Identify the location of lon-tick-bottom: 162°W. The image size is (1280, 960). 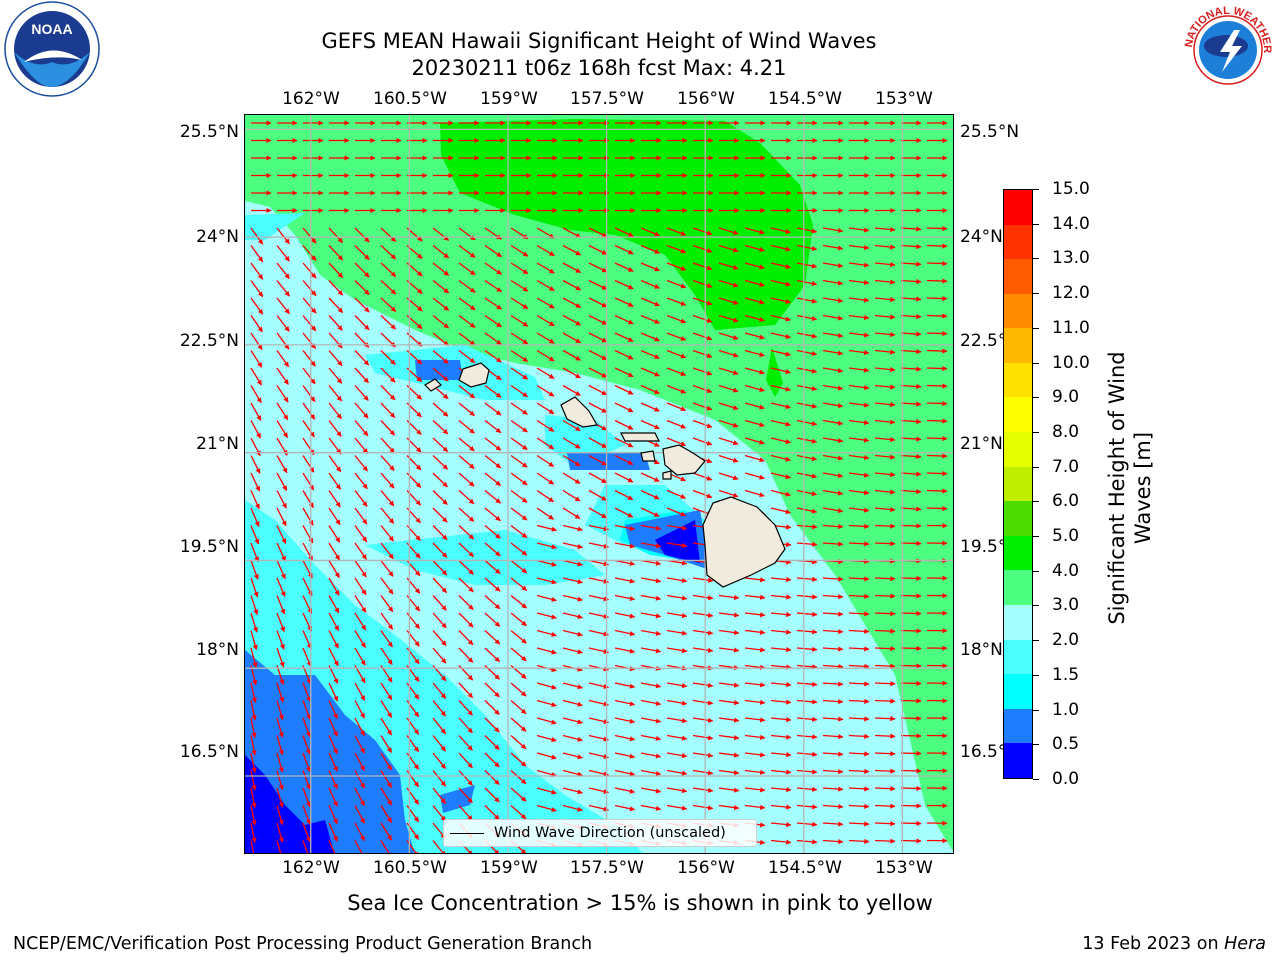
(311, 868).